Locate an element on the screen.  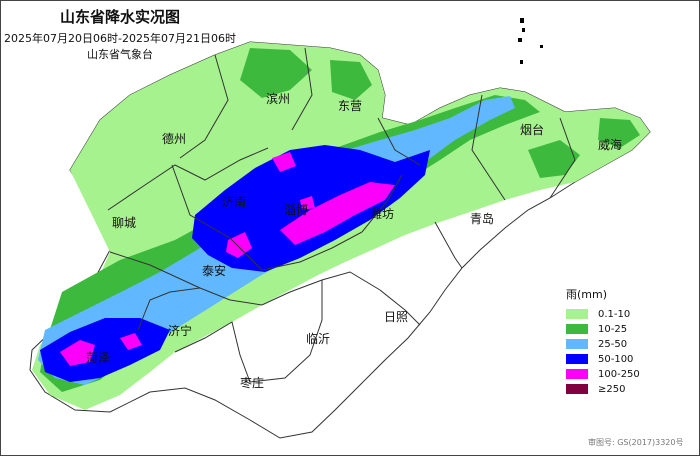
city-label: 滨州 is located at coordinates (278, 99).